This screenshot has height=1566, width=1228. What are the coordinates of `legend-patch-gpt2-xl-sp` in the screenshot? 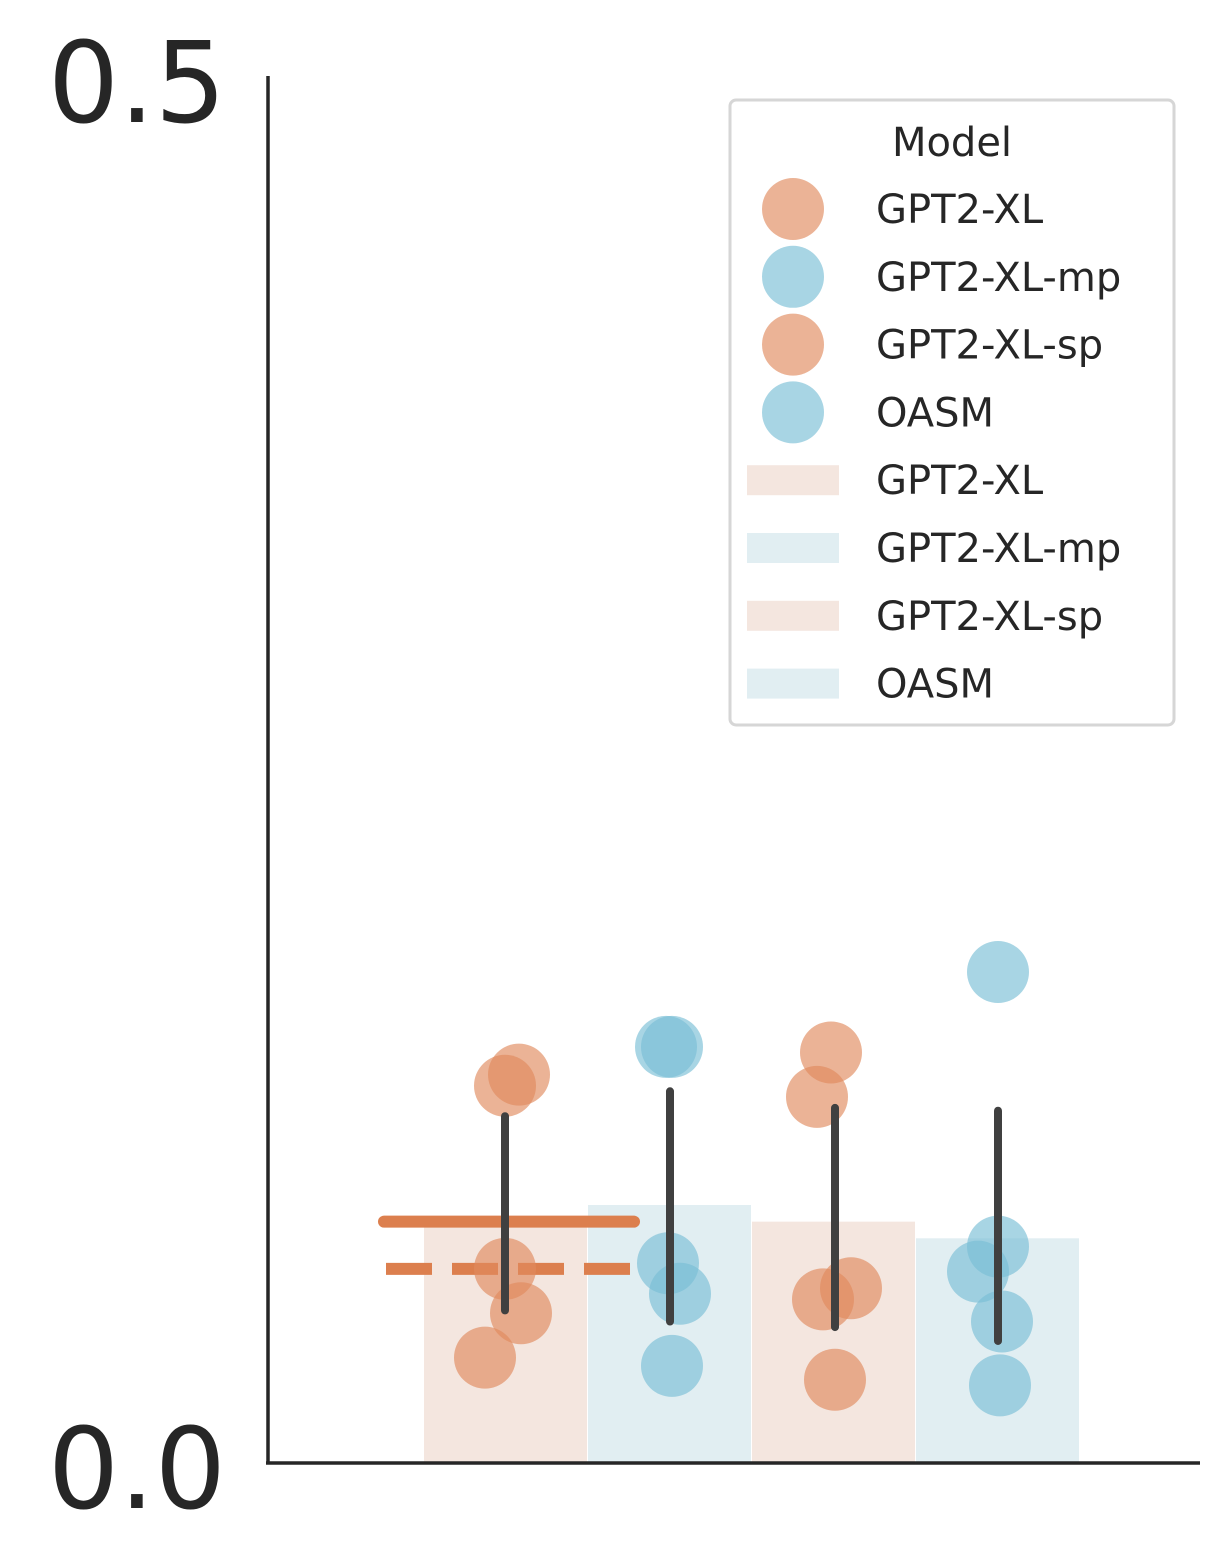 It's located at (793, 615).